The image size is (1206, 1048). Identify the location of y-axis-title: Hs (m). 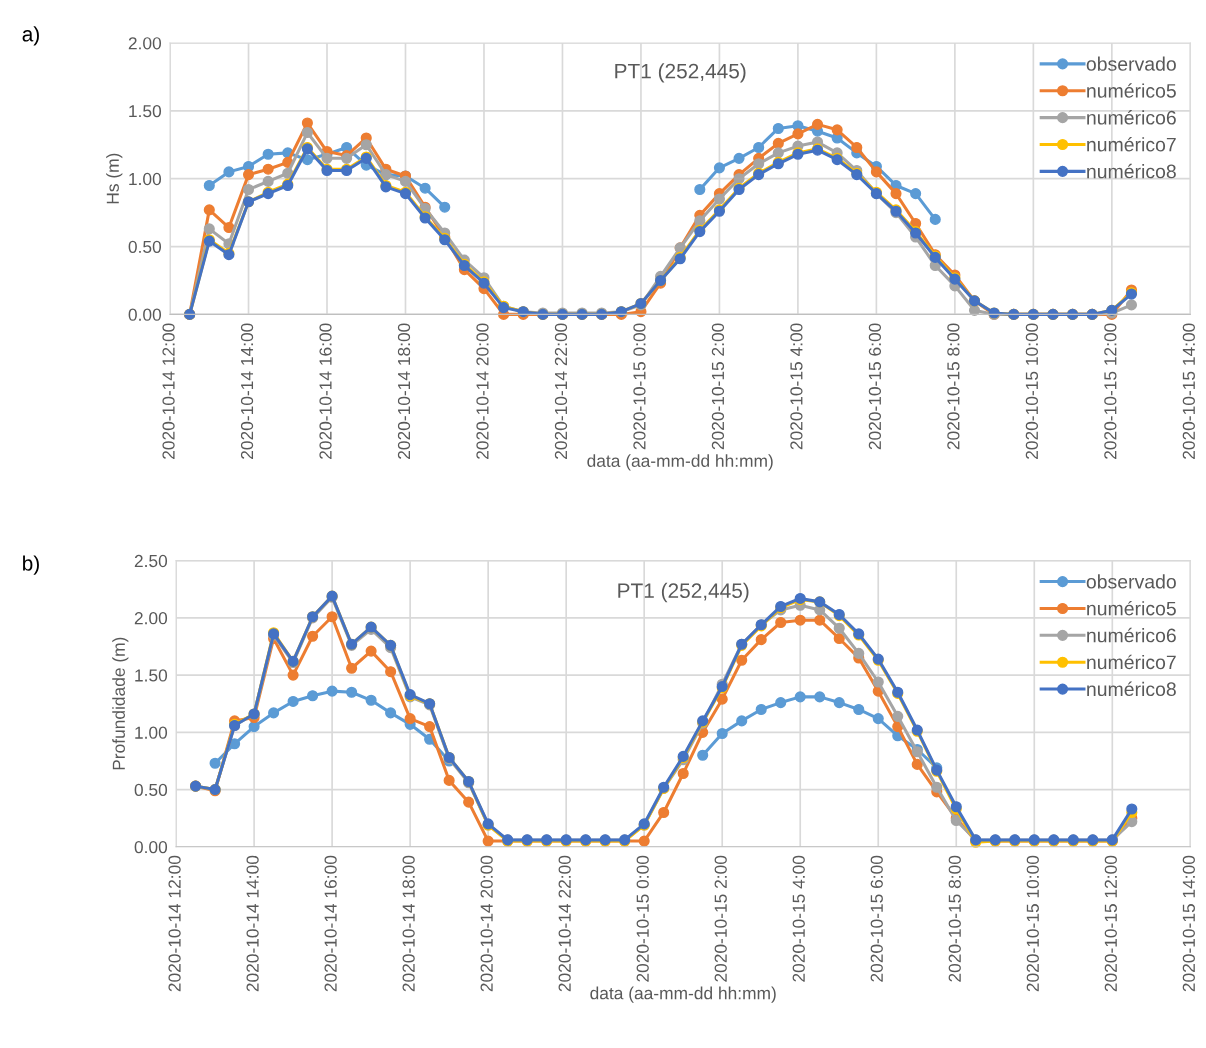
(114, 178).